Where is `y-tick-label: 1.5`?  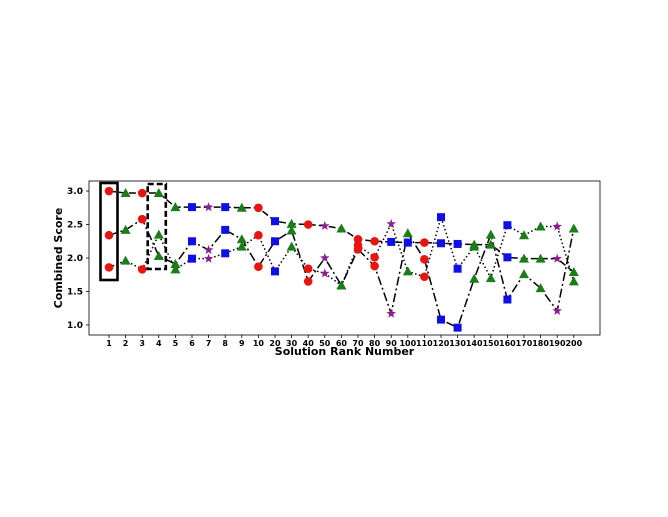 y-tick-label: 1.5 is located at coordinates (75, 292).